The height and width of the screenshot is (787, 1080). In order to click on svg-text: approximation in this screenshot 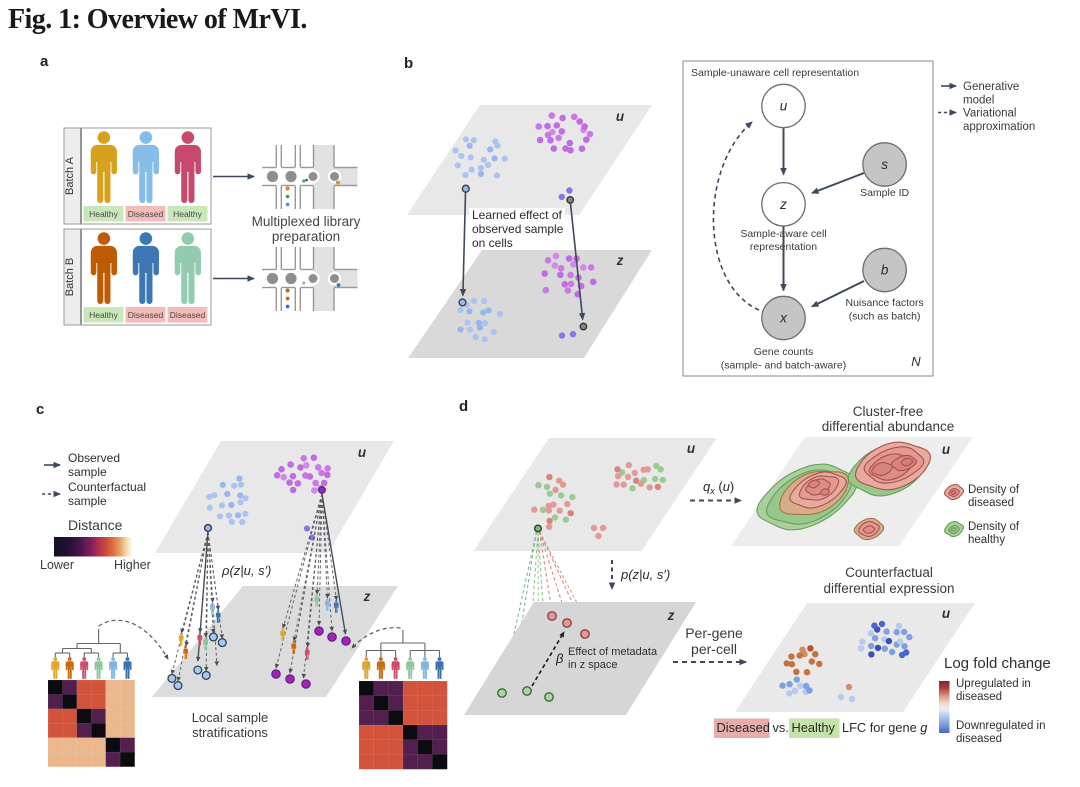, I will do `click(999, 127)`.